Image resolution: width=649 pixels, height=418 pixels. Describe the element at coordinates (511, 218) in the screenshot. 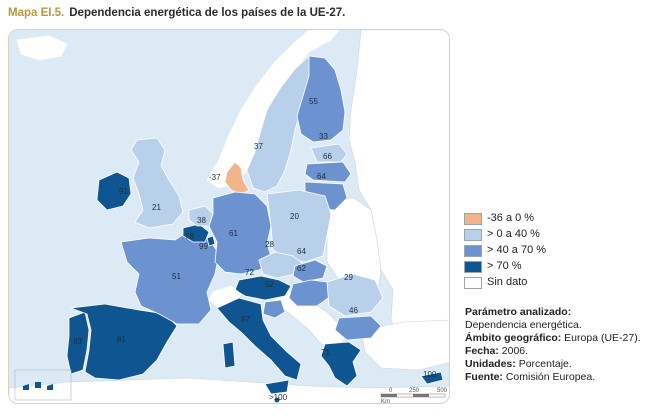

I see `legend-label-negative: -36 a 0 %` at that location.